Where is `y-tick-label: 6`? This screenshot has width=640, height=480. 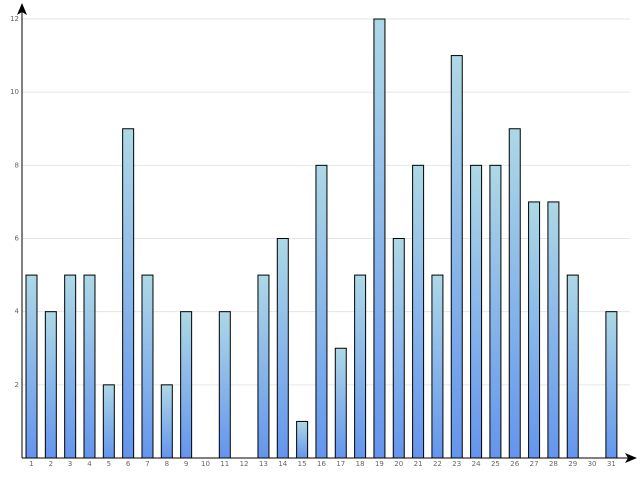 y-tick-label: 6 is located at coordinates (17, 239).